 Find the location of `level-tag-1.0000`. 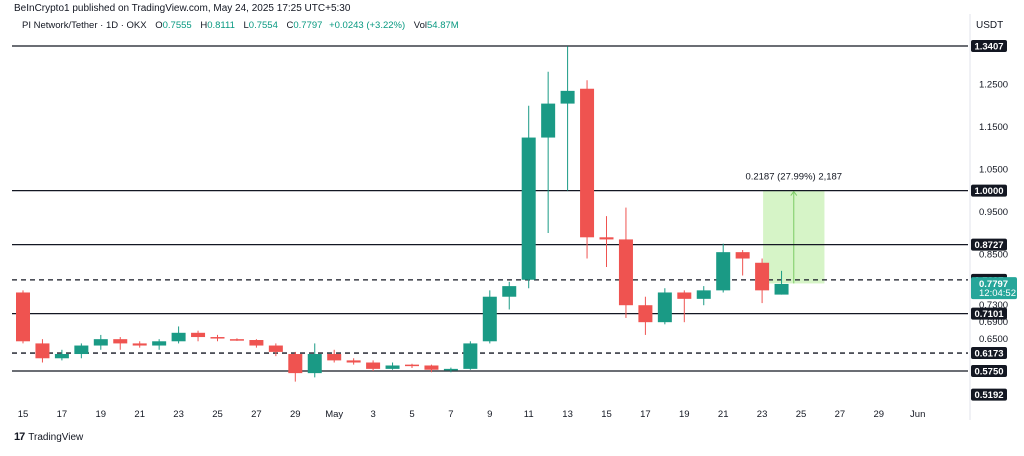

level-tag-1.0000 is located at coordinates (989, 190).